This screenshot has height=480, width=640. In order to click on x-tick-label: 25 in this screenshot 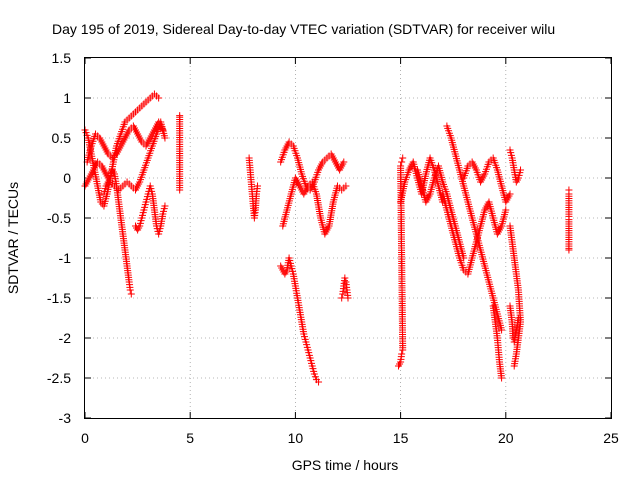, I will do `click(611, 438)`.